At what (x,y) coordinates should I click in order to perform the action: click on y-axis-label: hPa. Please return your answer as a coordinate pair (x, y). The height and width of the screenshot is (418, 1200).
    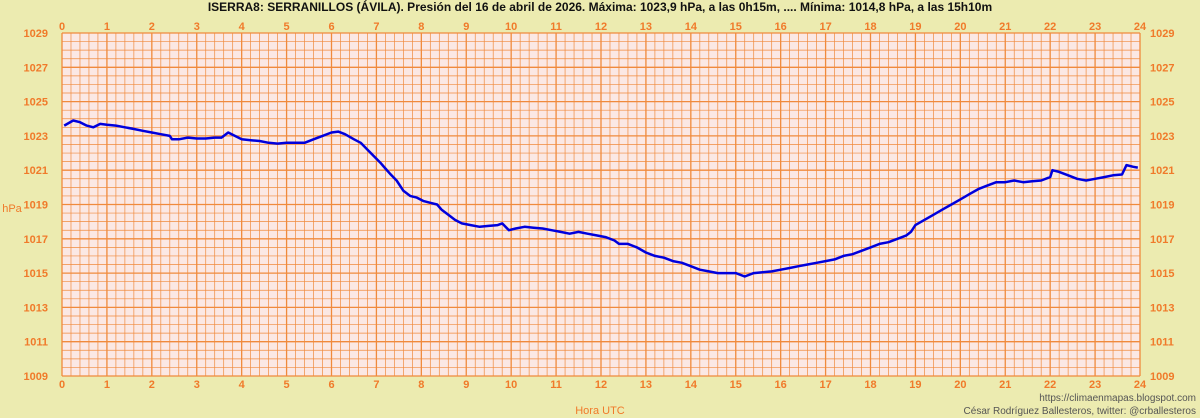
    Looking at the image, I should click on (12, 209).